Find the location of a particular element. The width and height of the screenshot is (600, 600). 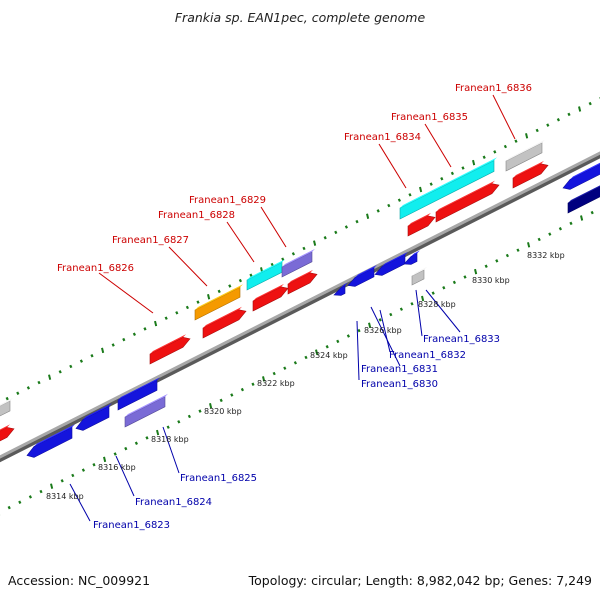

accession-text: Accession: NC_009921 is located at coordinates (79, 580).